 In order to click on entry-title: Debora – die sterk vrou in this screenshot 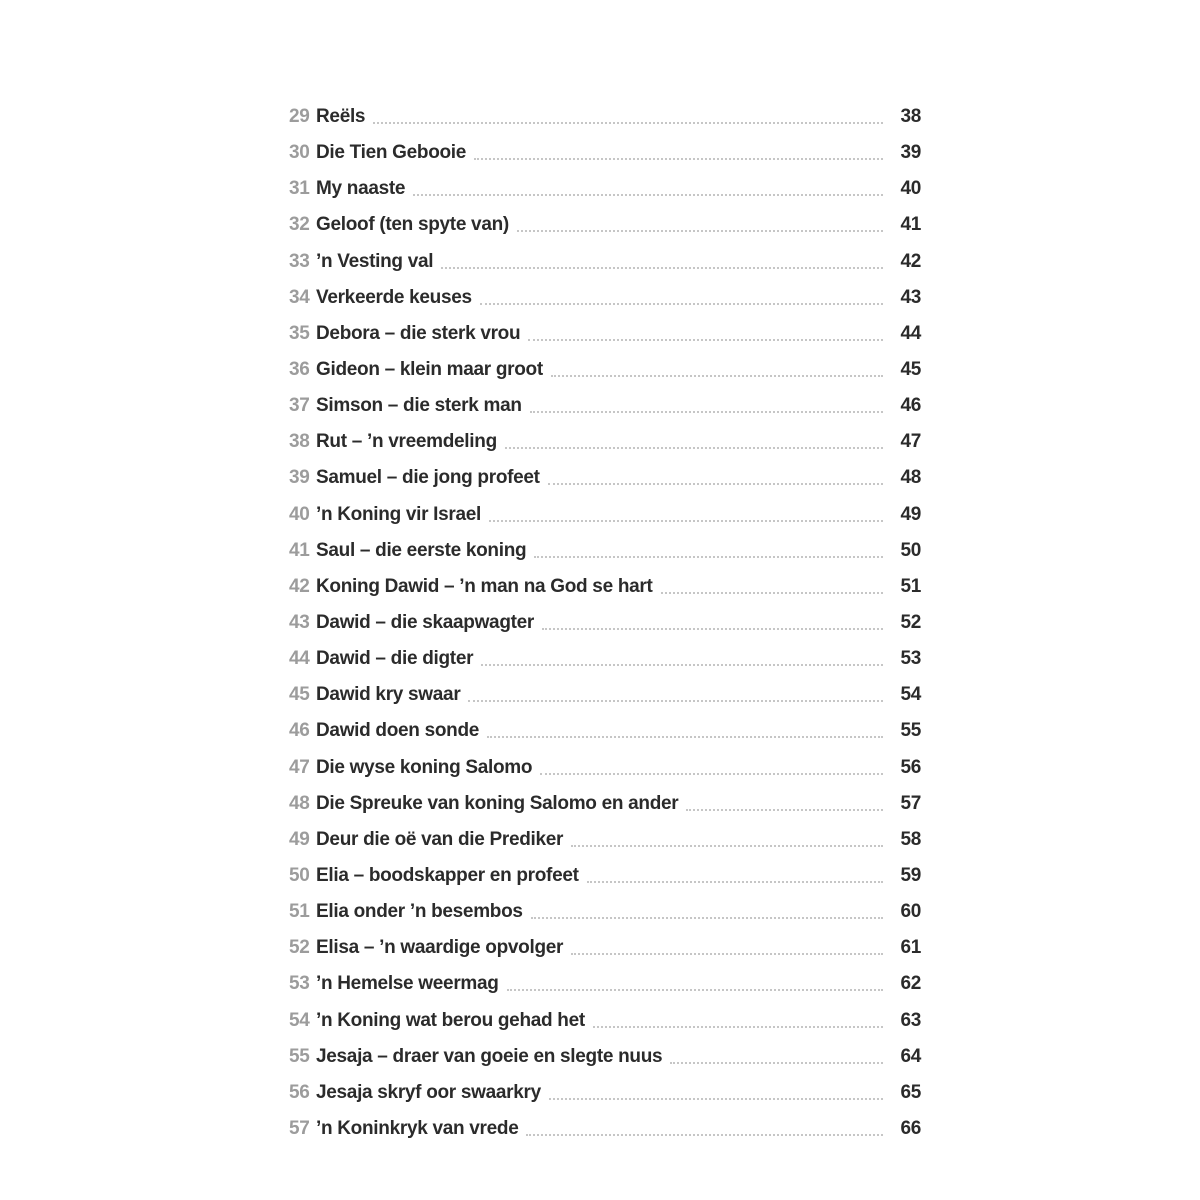, I will do `click(418, 333)`.